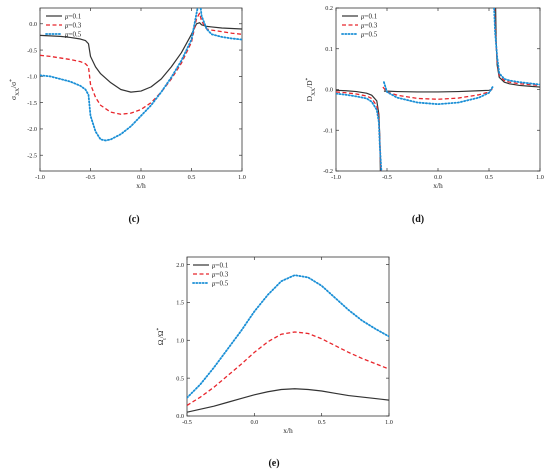 Image resolution: width=550 pixels, height=473 pixels. I want to click on y-tick-label: 0.2, so click(329, 8).